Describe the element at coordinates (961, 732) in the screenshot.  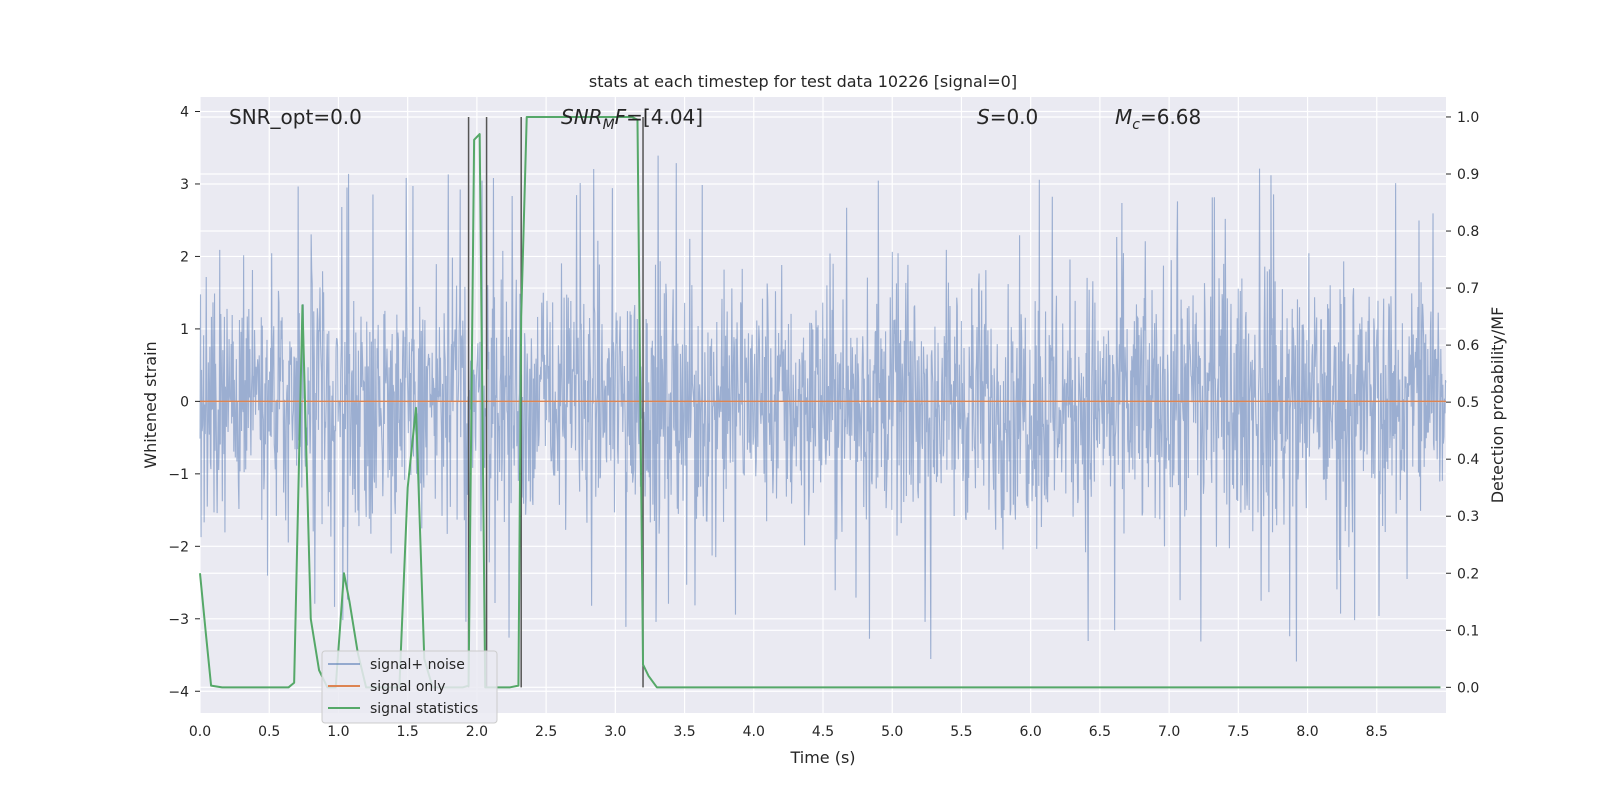
I see `x-tick-label: 5.5` at that location.